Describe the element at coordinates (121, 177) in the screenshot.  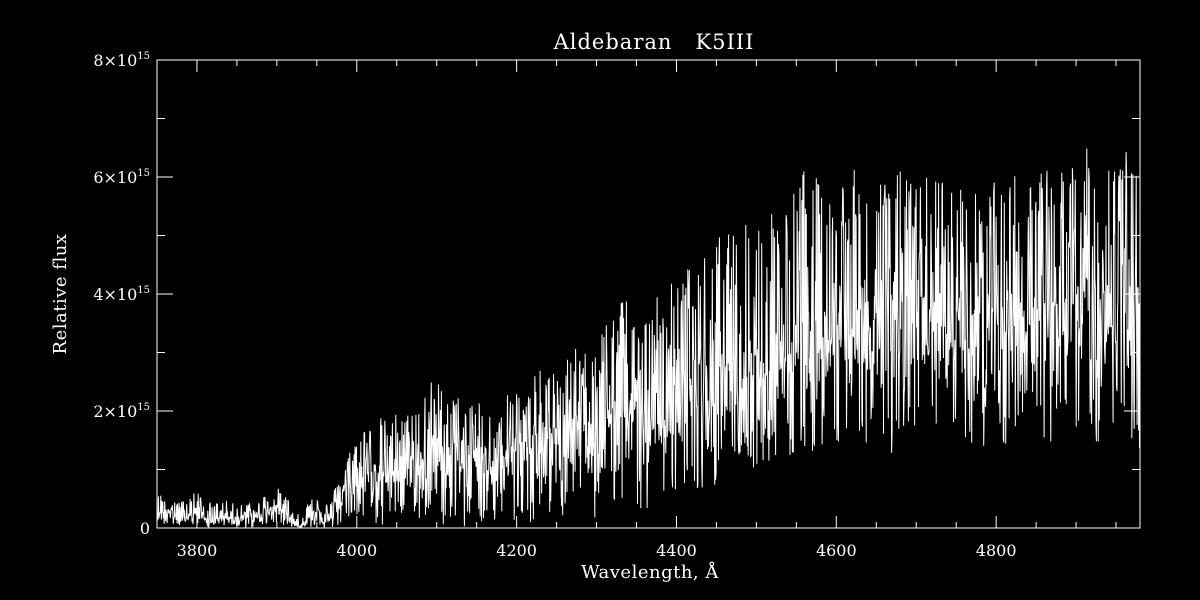
I see `y-tick-label: 6×1015` at that location.